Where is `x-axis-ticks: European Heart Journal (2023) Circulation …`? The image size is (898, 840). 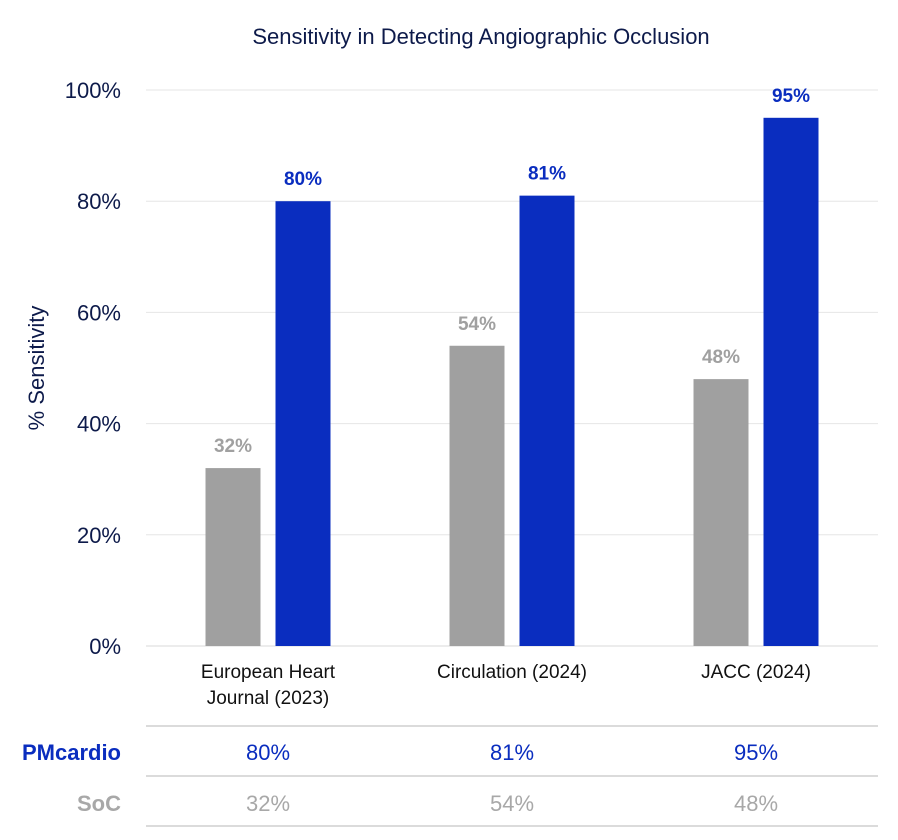 x-axis-ticks: European Heart Journal (2023) Circulation … is located at coordinates (506, 685).